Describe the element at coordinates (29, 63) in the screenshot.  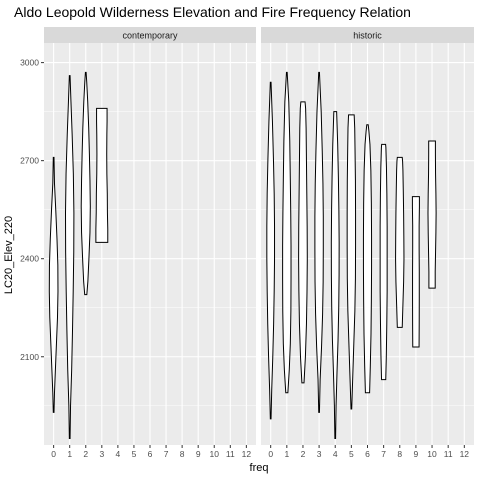
I see `y-tick-label: 3000` at that location.